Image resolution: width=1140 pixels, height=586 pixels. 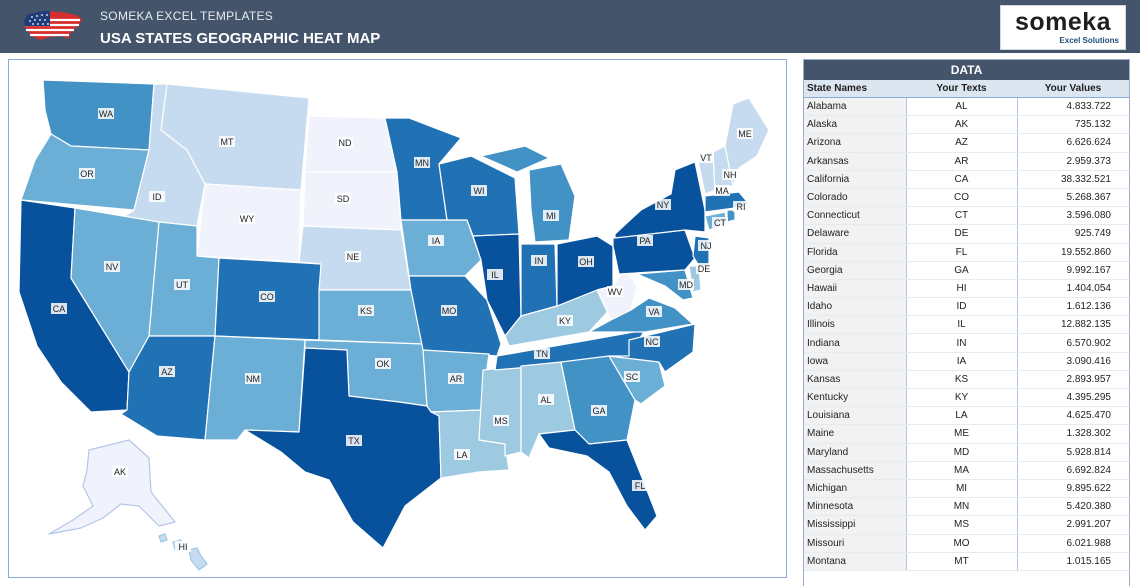 I want to click on state-value-cell: 2.893.957, so click(x=1073, y=380).